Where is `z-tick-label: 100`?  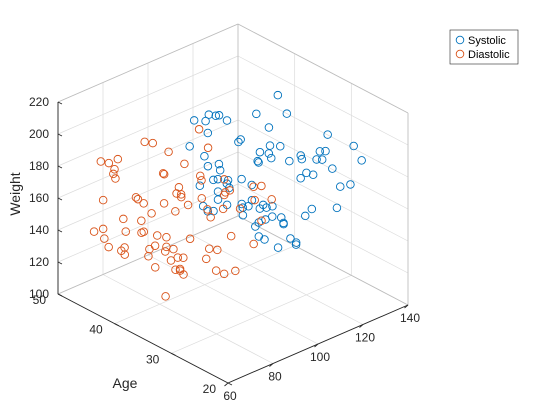
z-tick-label: 100 is located at coordinates (39, 294).